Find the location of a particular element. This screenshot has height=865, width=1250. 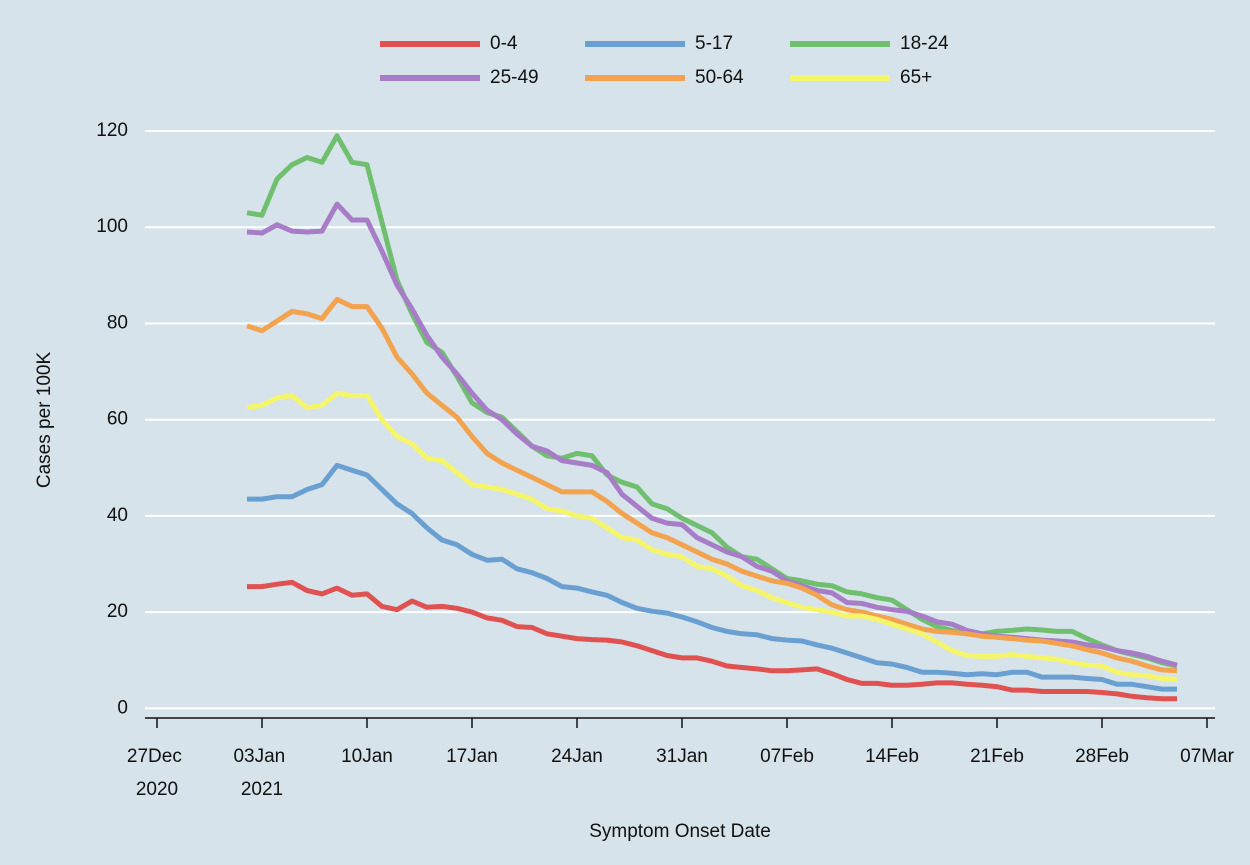

y-tick-label: 40 is located at coordinates (117, 515).